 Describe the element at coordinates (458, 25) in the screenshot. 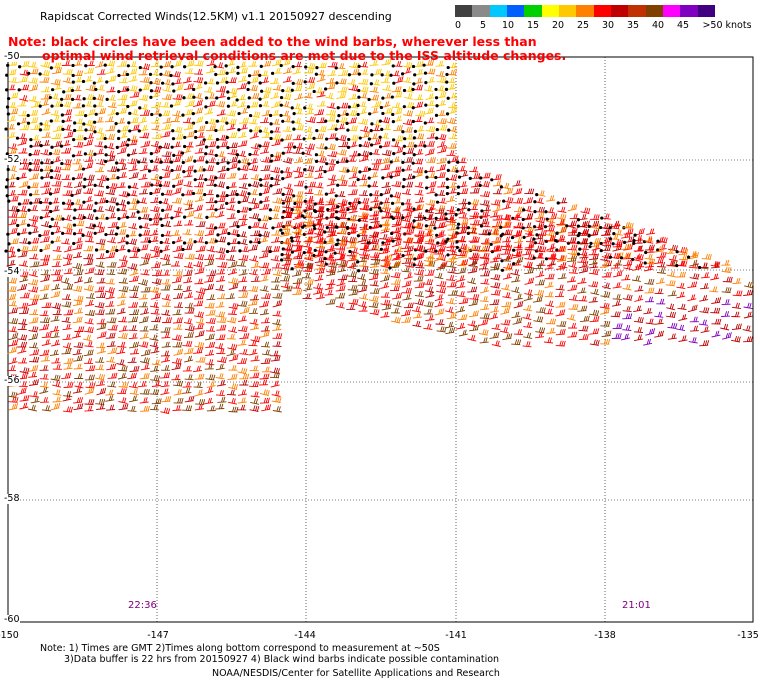

I see `legend-label: 0` at that location.